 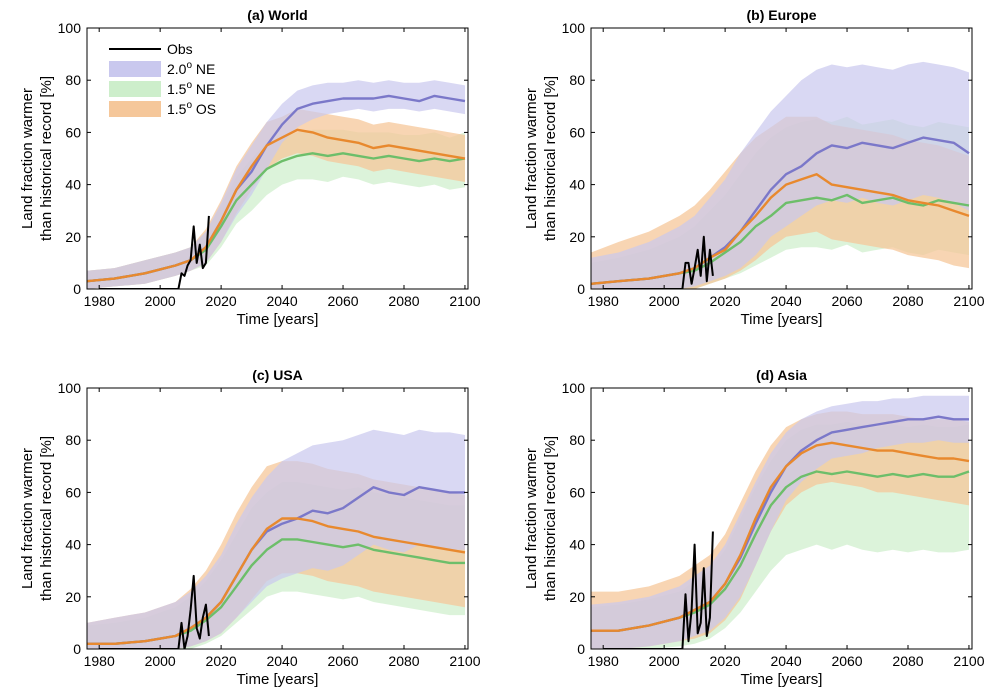 I want to click on legend-label: 1.5o NE, so click(x=191, y=88).